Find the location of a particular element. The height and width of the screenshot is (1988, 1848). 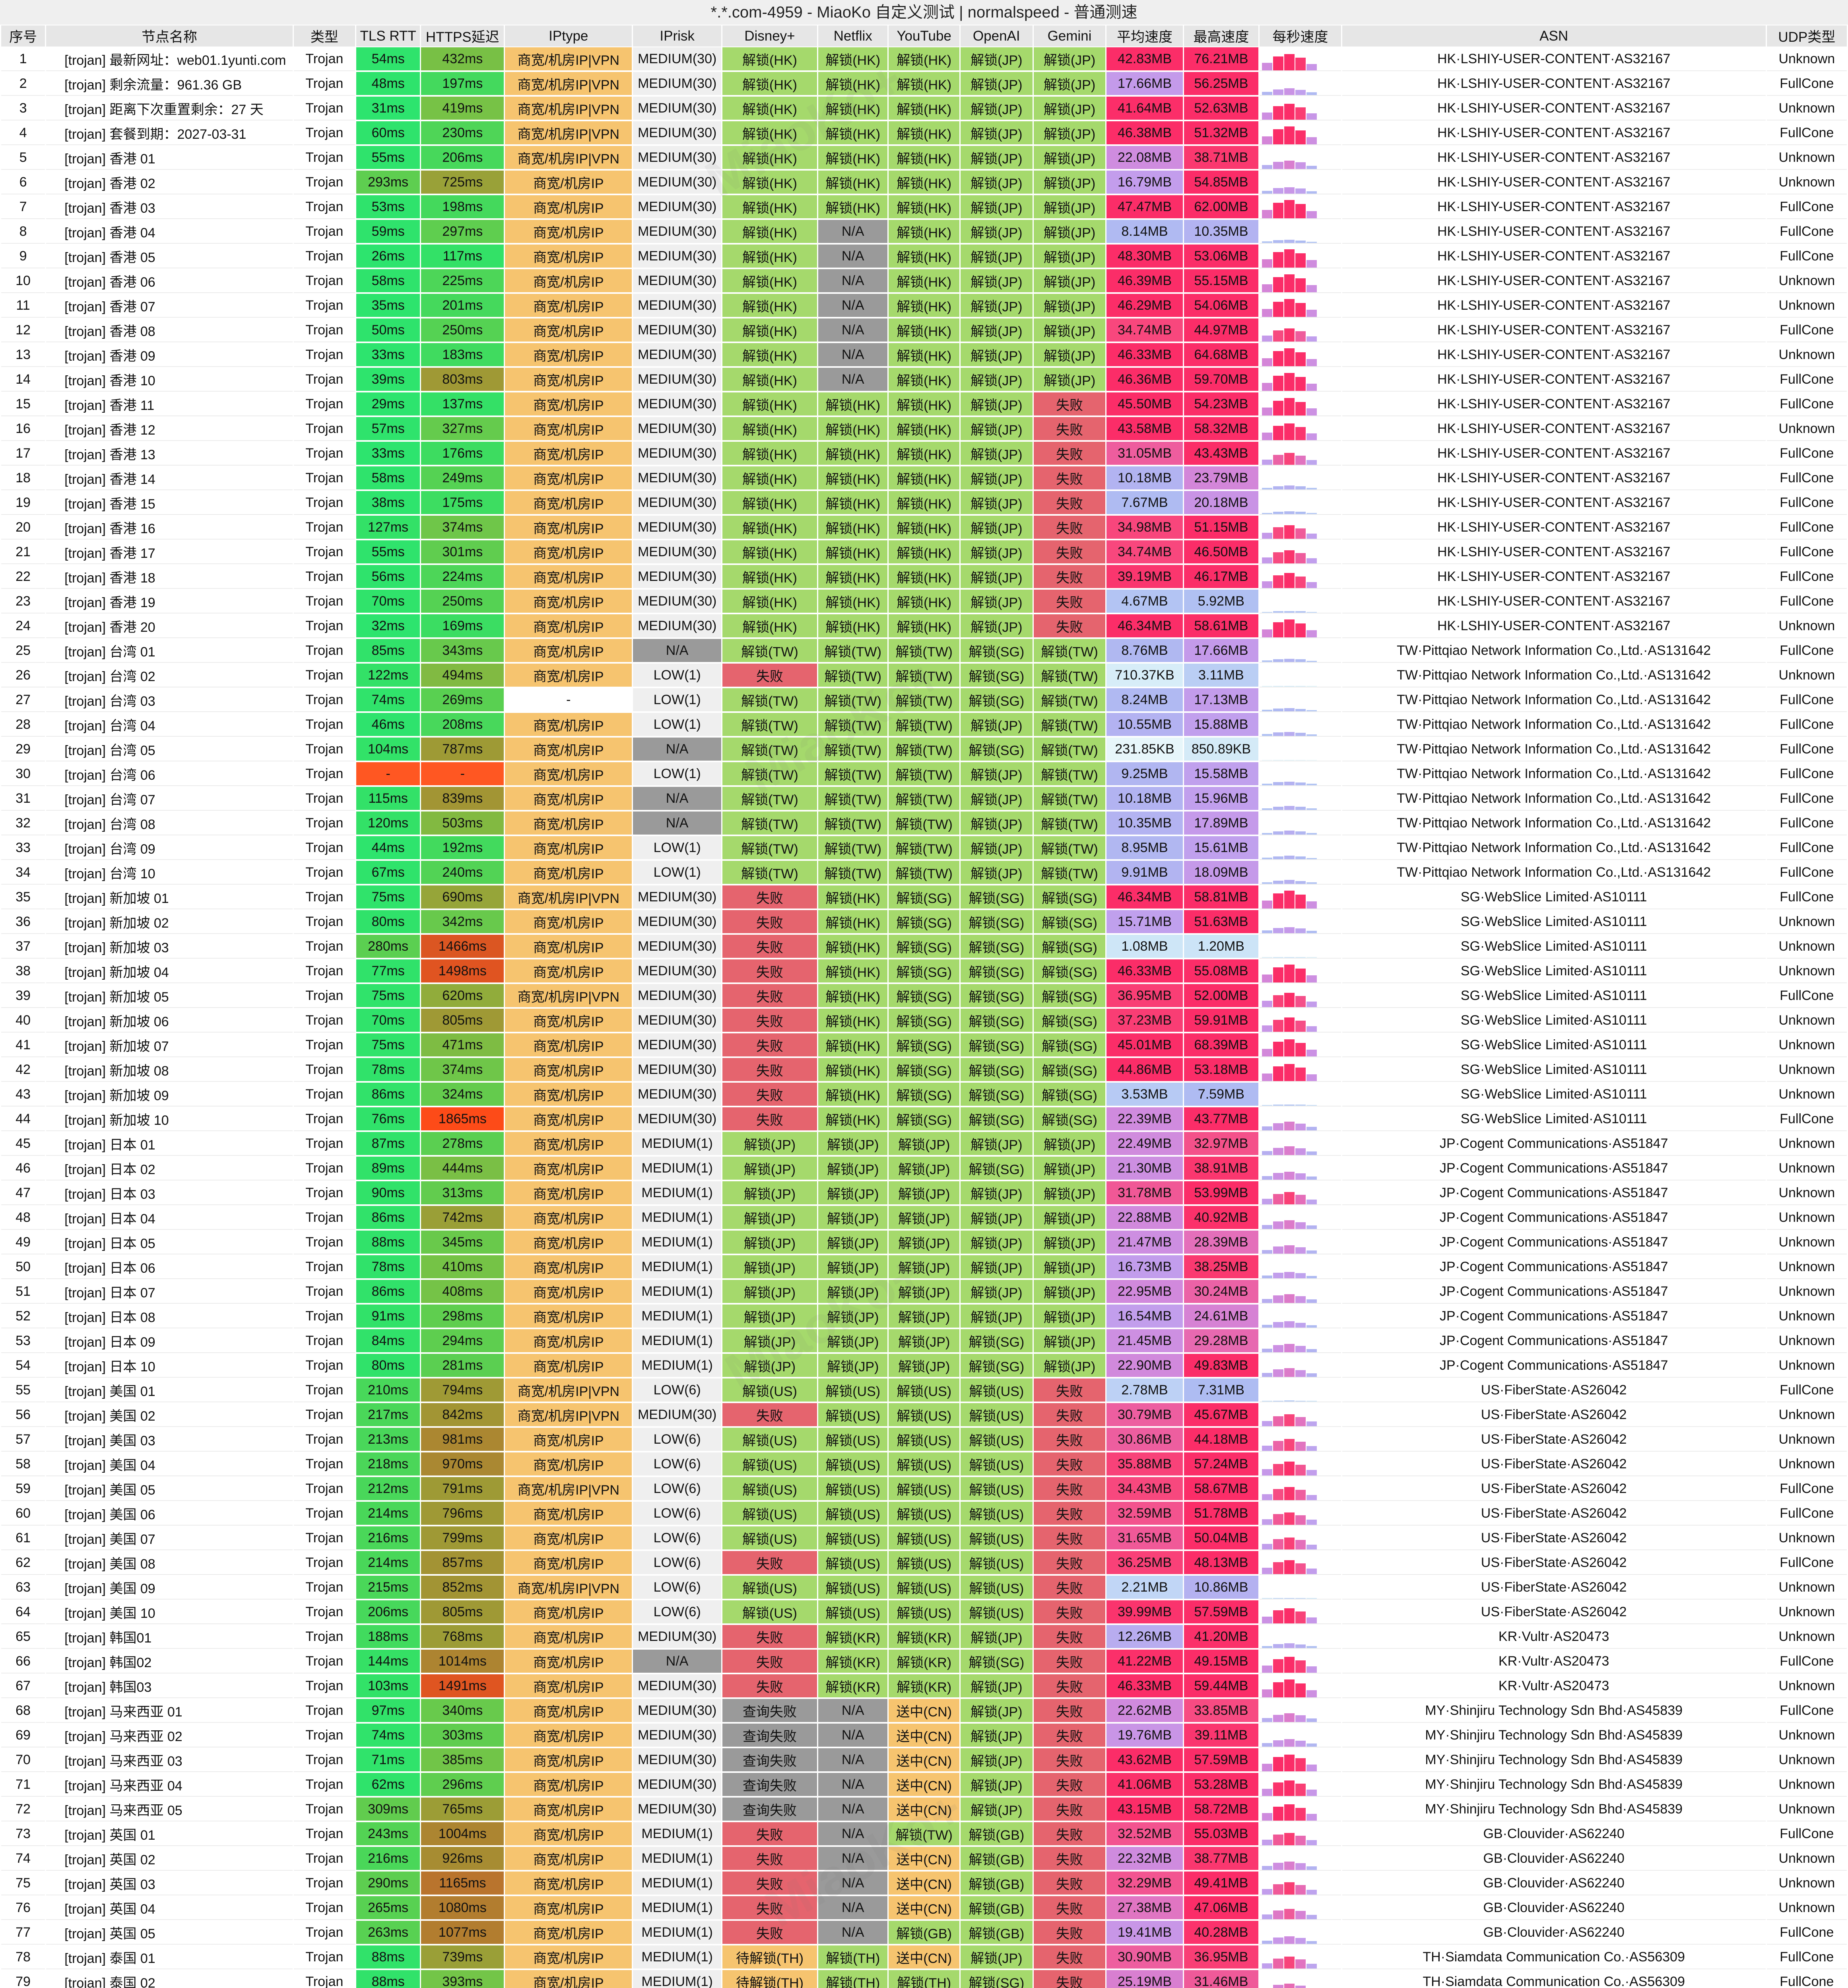

cell-tls-rtt: 212ms is located at coordinates (388, 1489).